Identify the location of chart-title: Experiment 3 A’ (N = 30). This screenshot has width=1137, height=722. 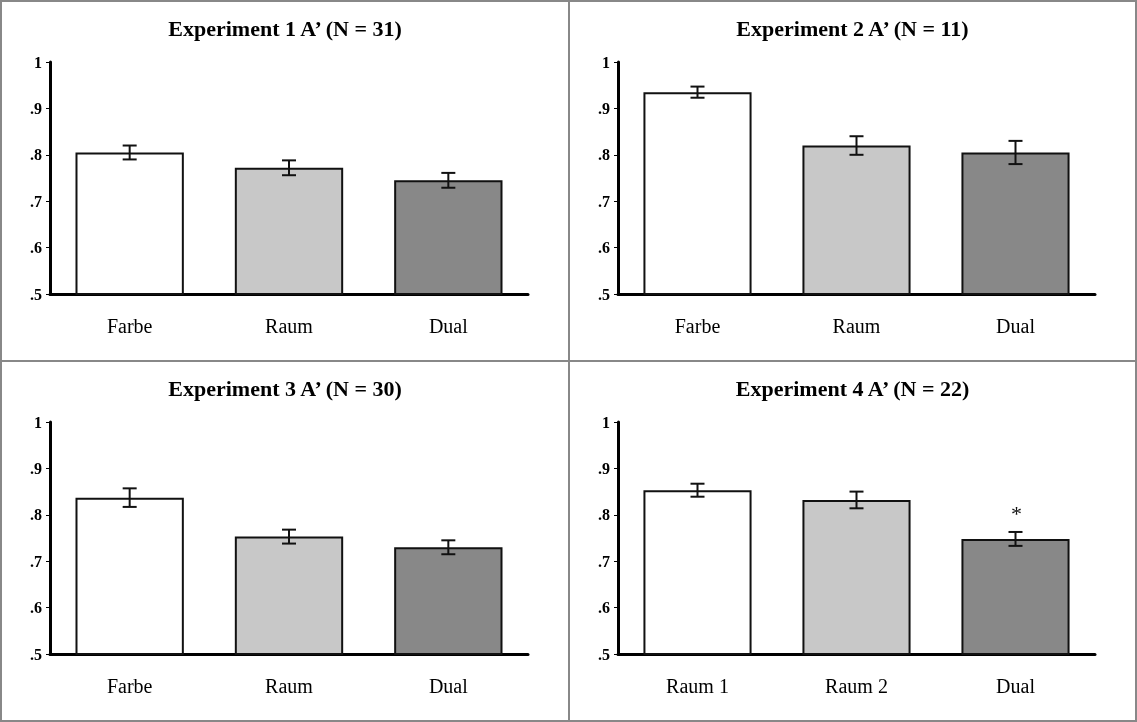
(285, 388).